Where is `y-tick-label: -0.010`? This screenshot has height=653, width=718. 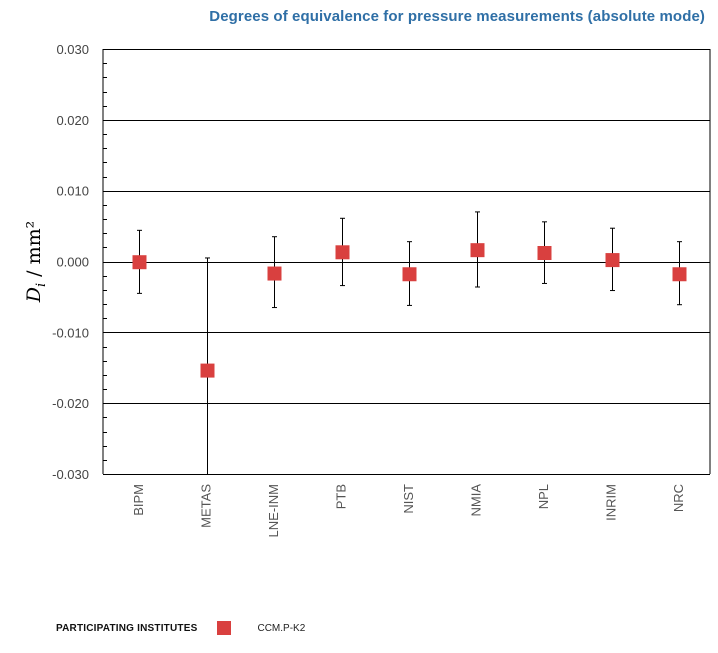
y-tick-label: -0.010 is located at coordinates (70, 332).